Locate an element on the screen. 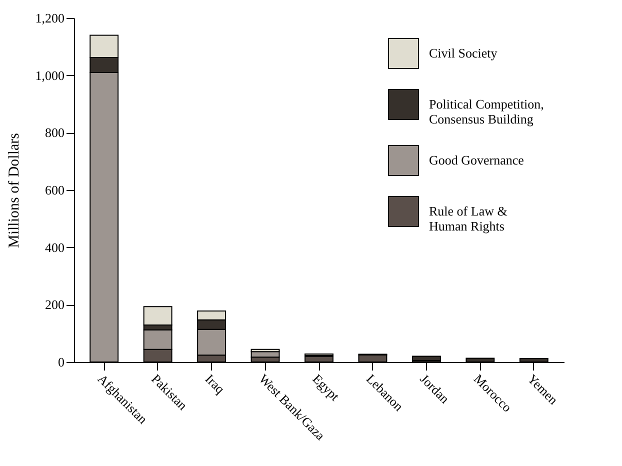 Image resolution: width=622 pixels, height=466 pixels. y-tick-label: 400 is located at coordinates (54, 247).